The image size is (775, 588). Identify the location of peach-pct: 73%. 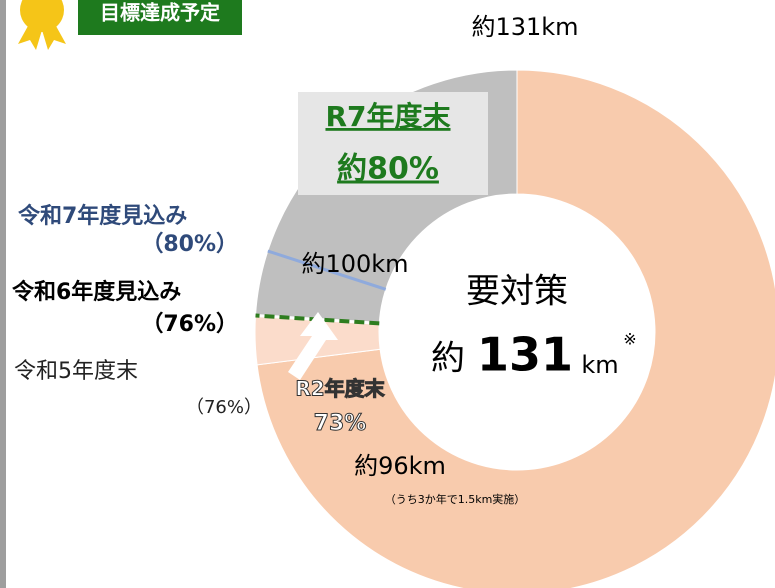
(340, 423).